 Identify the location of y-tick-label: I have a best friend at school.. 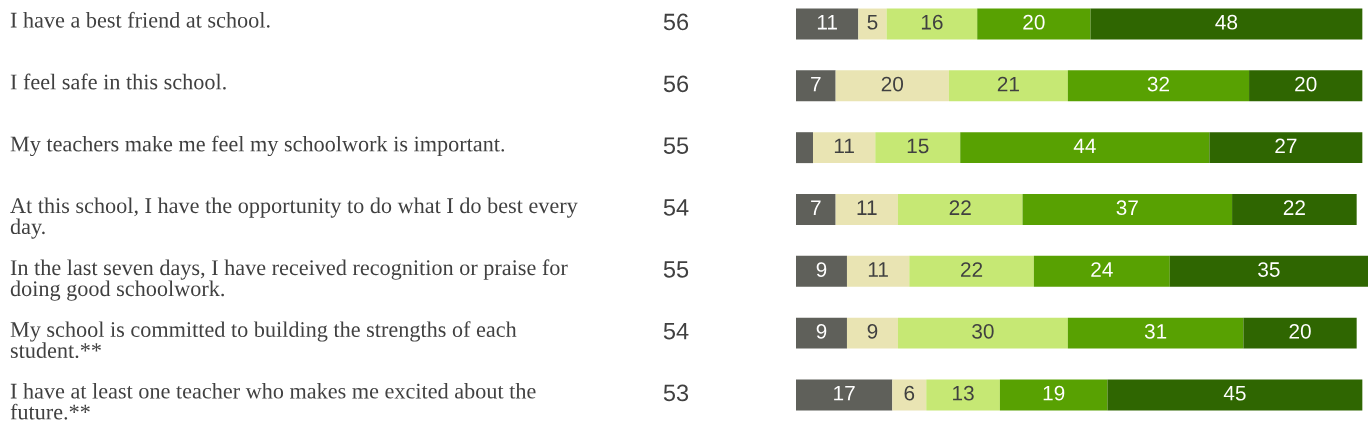
(140, 19).